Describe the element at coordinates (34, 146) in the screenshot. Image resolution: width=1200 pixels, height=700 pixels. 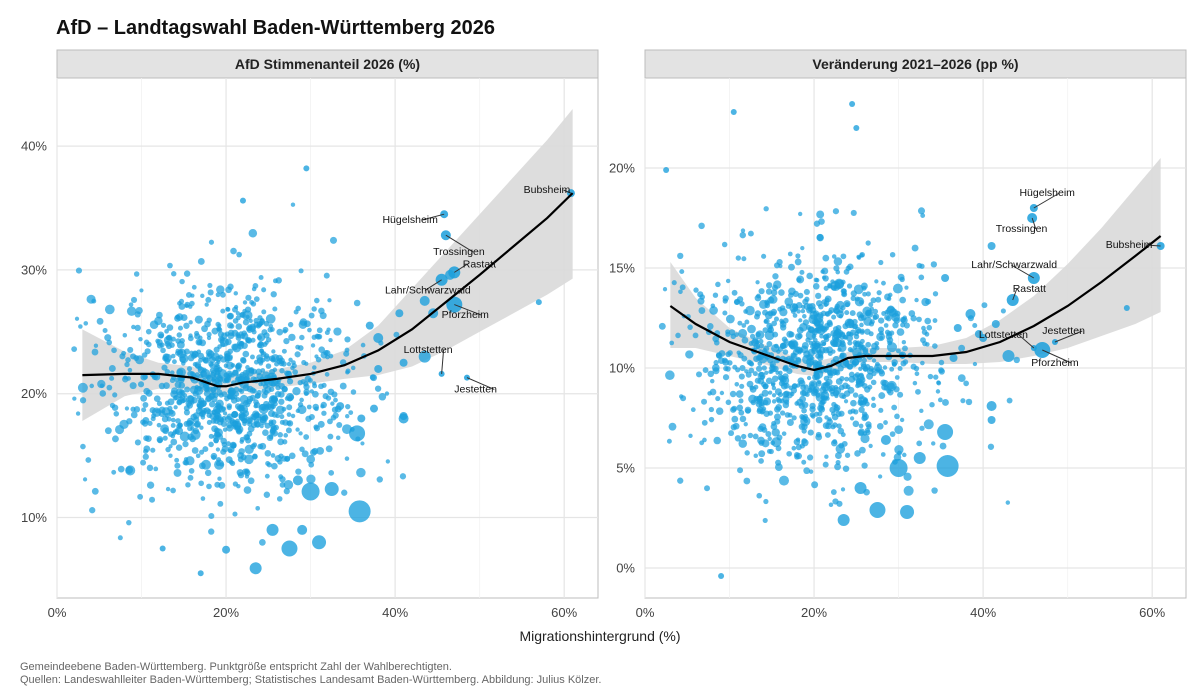
I see `y-tick-label: 40%` at that location.